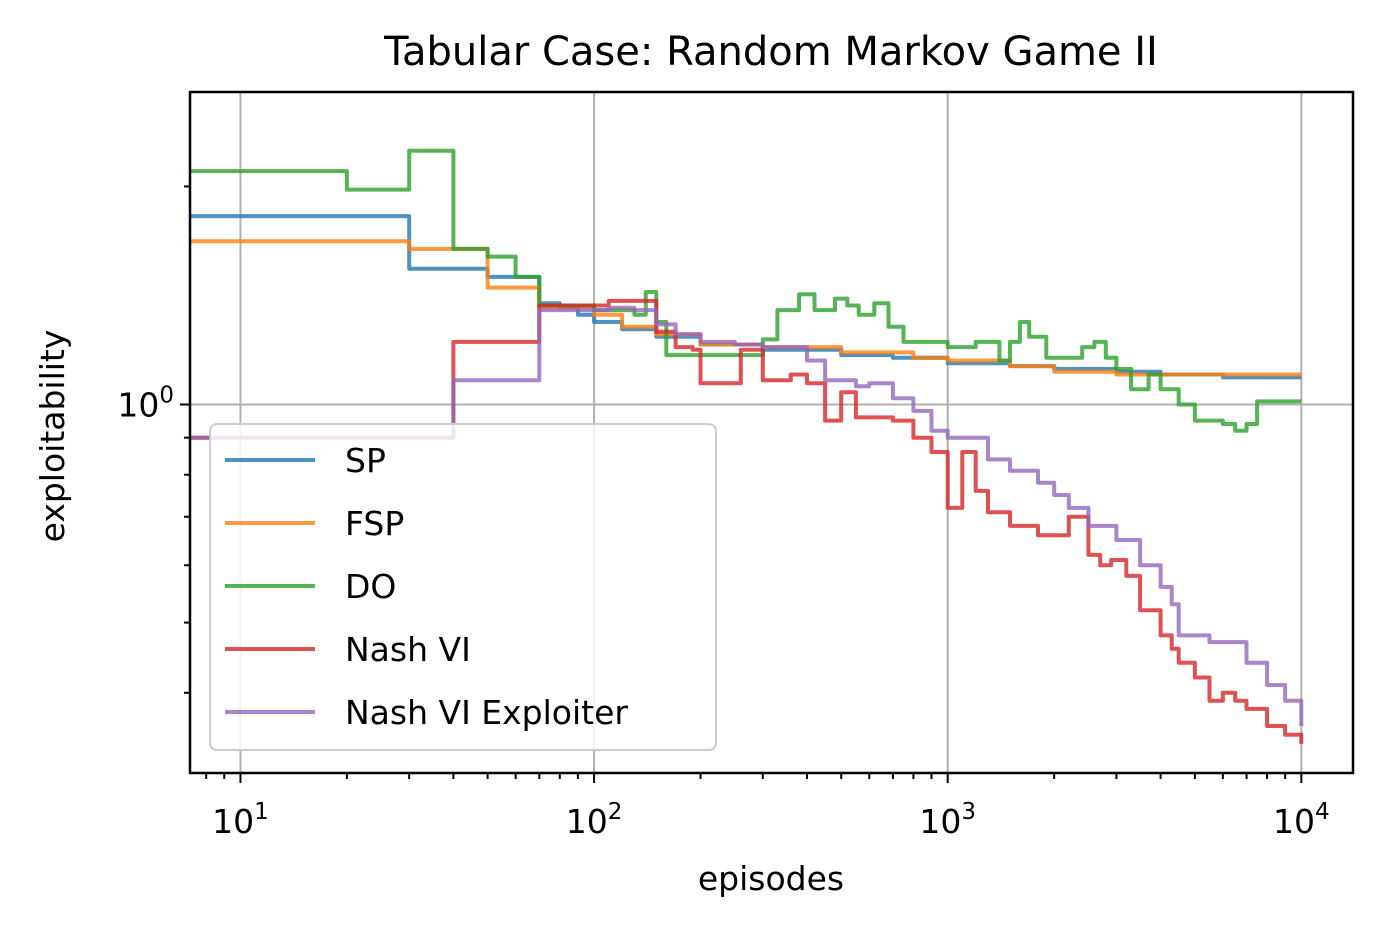 This screenshot has width=1382, height=932. Describe the element at coordinates (261, 812) in the screenshot. I see `x-tick-label-exponent: 1` at that location.